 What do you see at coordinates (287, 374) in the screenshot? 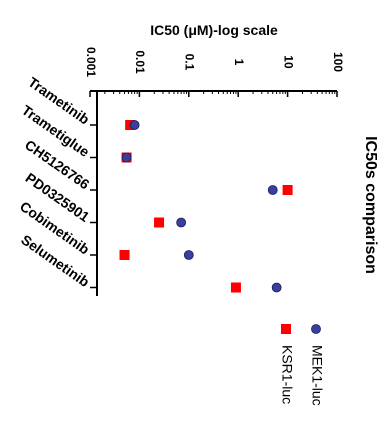
I see `legend-label: KSR1-luc` at bounding box center [287, 374].